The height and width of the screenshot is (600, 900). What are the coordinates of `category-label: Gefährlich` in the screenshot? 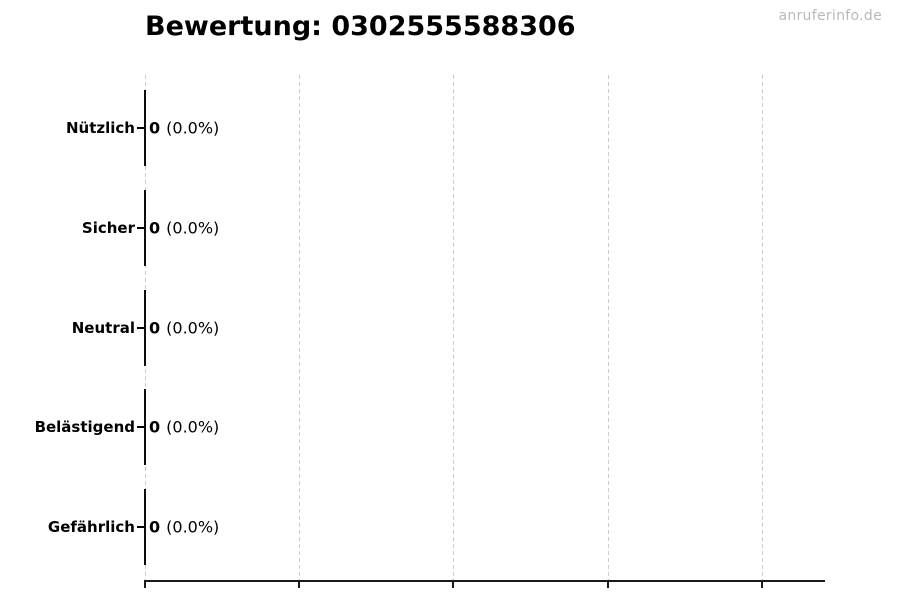 It's located at (91, 527).